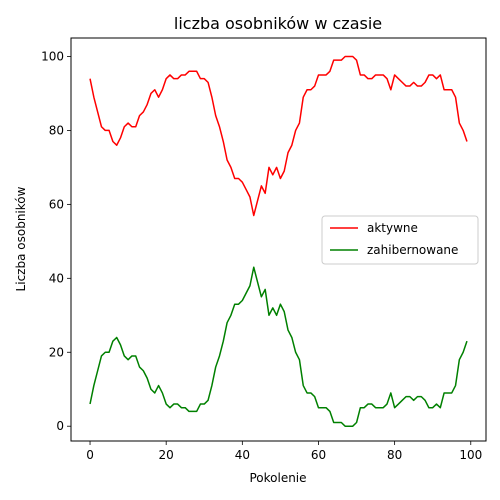 This screenshot has width=500, height=500. Describe the element at coordinates (56, 278) in the screenshot. I see `y-tick-label: 40` at that location.